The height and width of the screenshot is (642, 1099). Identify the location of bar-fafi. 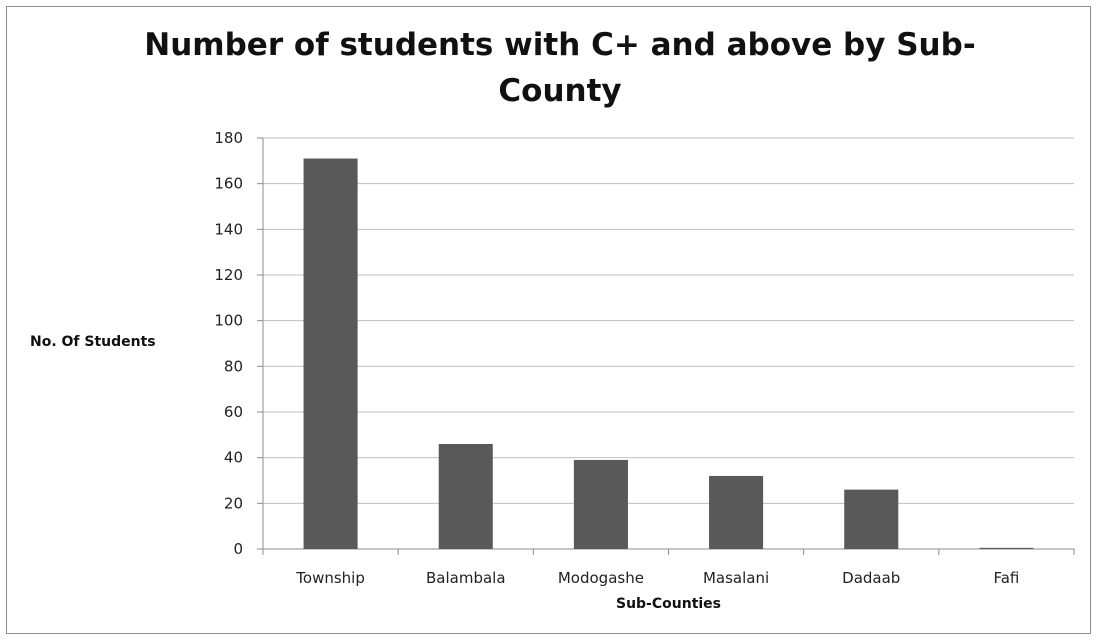
(1006, 548).